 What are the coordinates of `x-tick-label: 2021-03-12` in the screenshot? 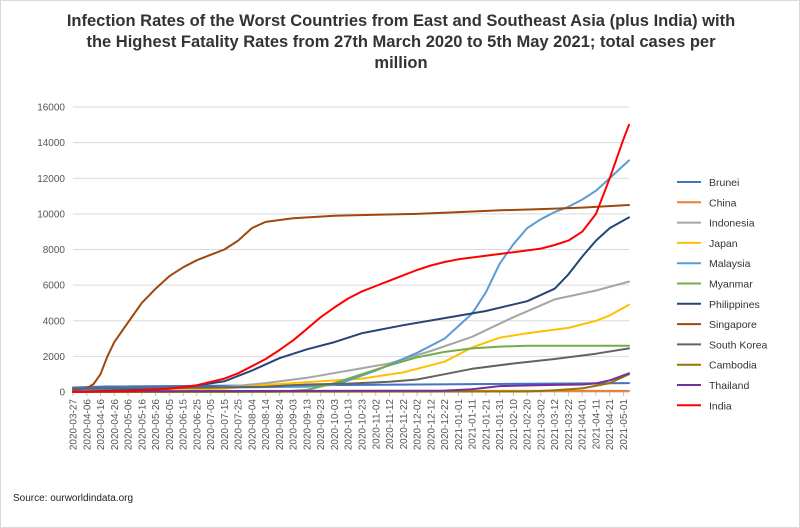 It's located at (555, 425).